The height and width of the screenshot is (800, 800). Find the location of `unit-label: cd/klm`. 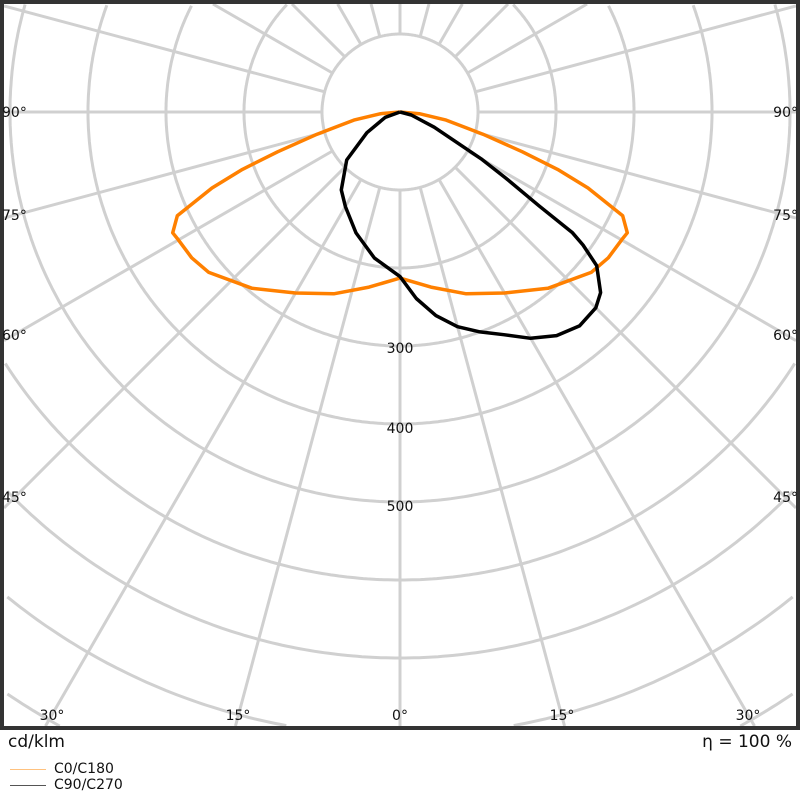

unit-label: cd/klm is located at coordinates (36, 742).